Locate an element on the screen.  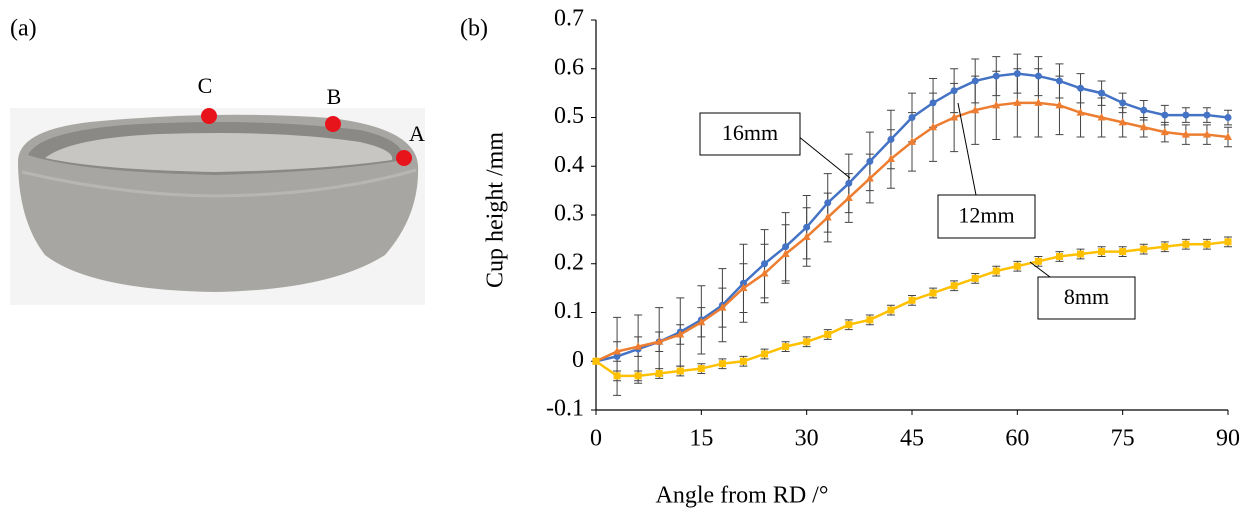
x-tick-label: 75 is located at coordinates (1123, 439).